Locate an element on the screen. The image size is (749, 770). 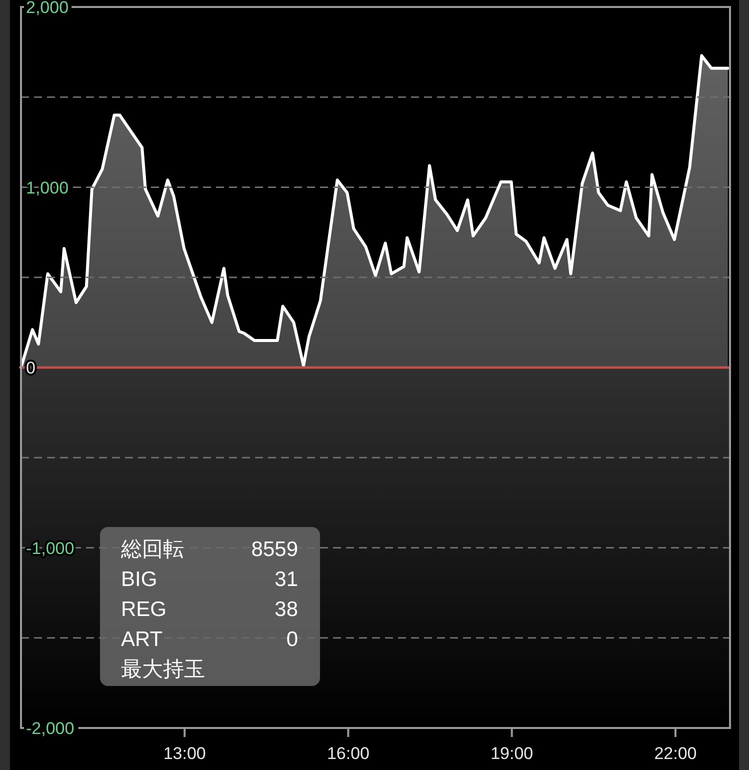
annotation: 最大持玉 is located at coordinates (163, 669).